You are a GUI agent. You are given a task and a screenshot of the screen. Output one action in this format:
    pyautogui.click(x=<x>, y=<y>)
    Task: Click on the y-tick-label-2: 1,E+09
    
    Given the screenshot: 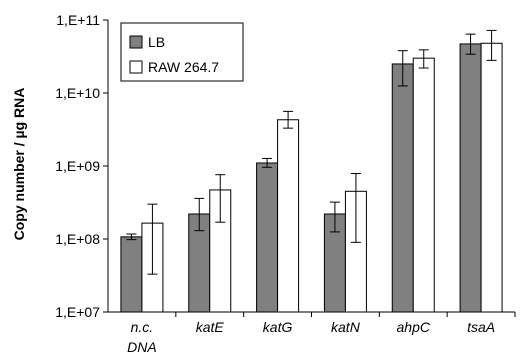 What is the action you would take?
    pyautogui.click(x=77, y=166)
    